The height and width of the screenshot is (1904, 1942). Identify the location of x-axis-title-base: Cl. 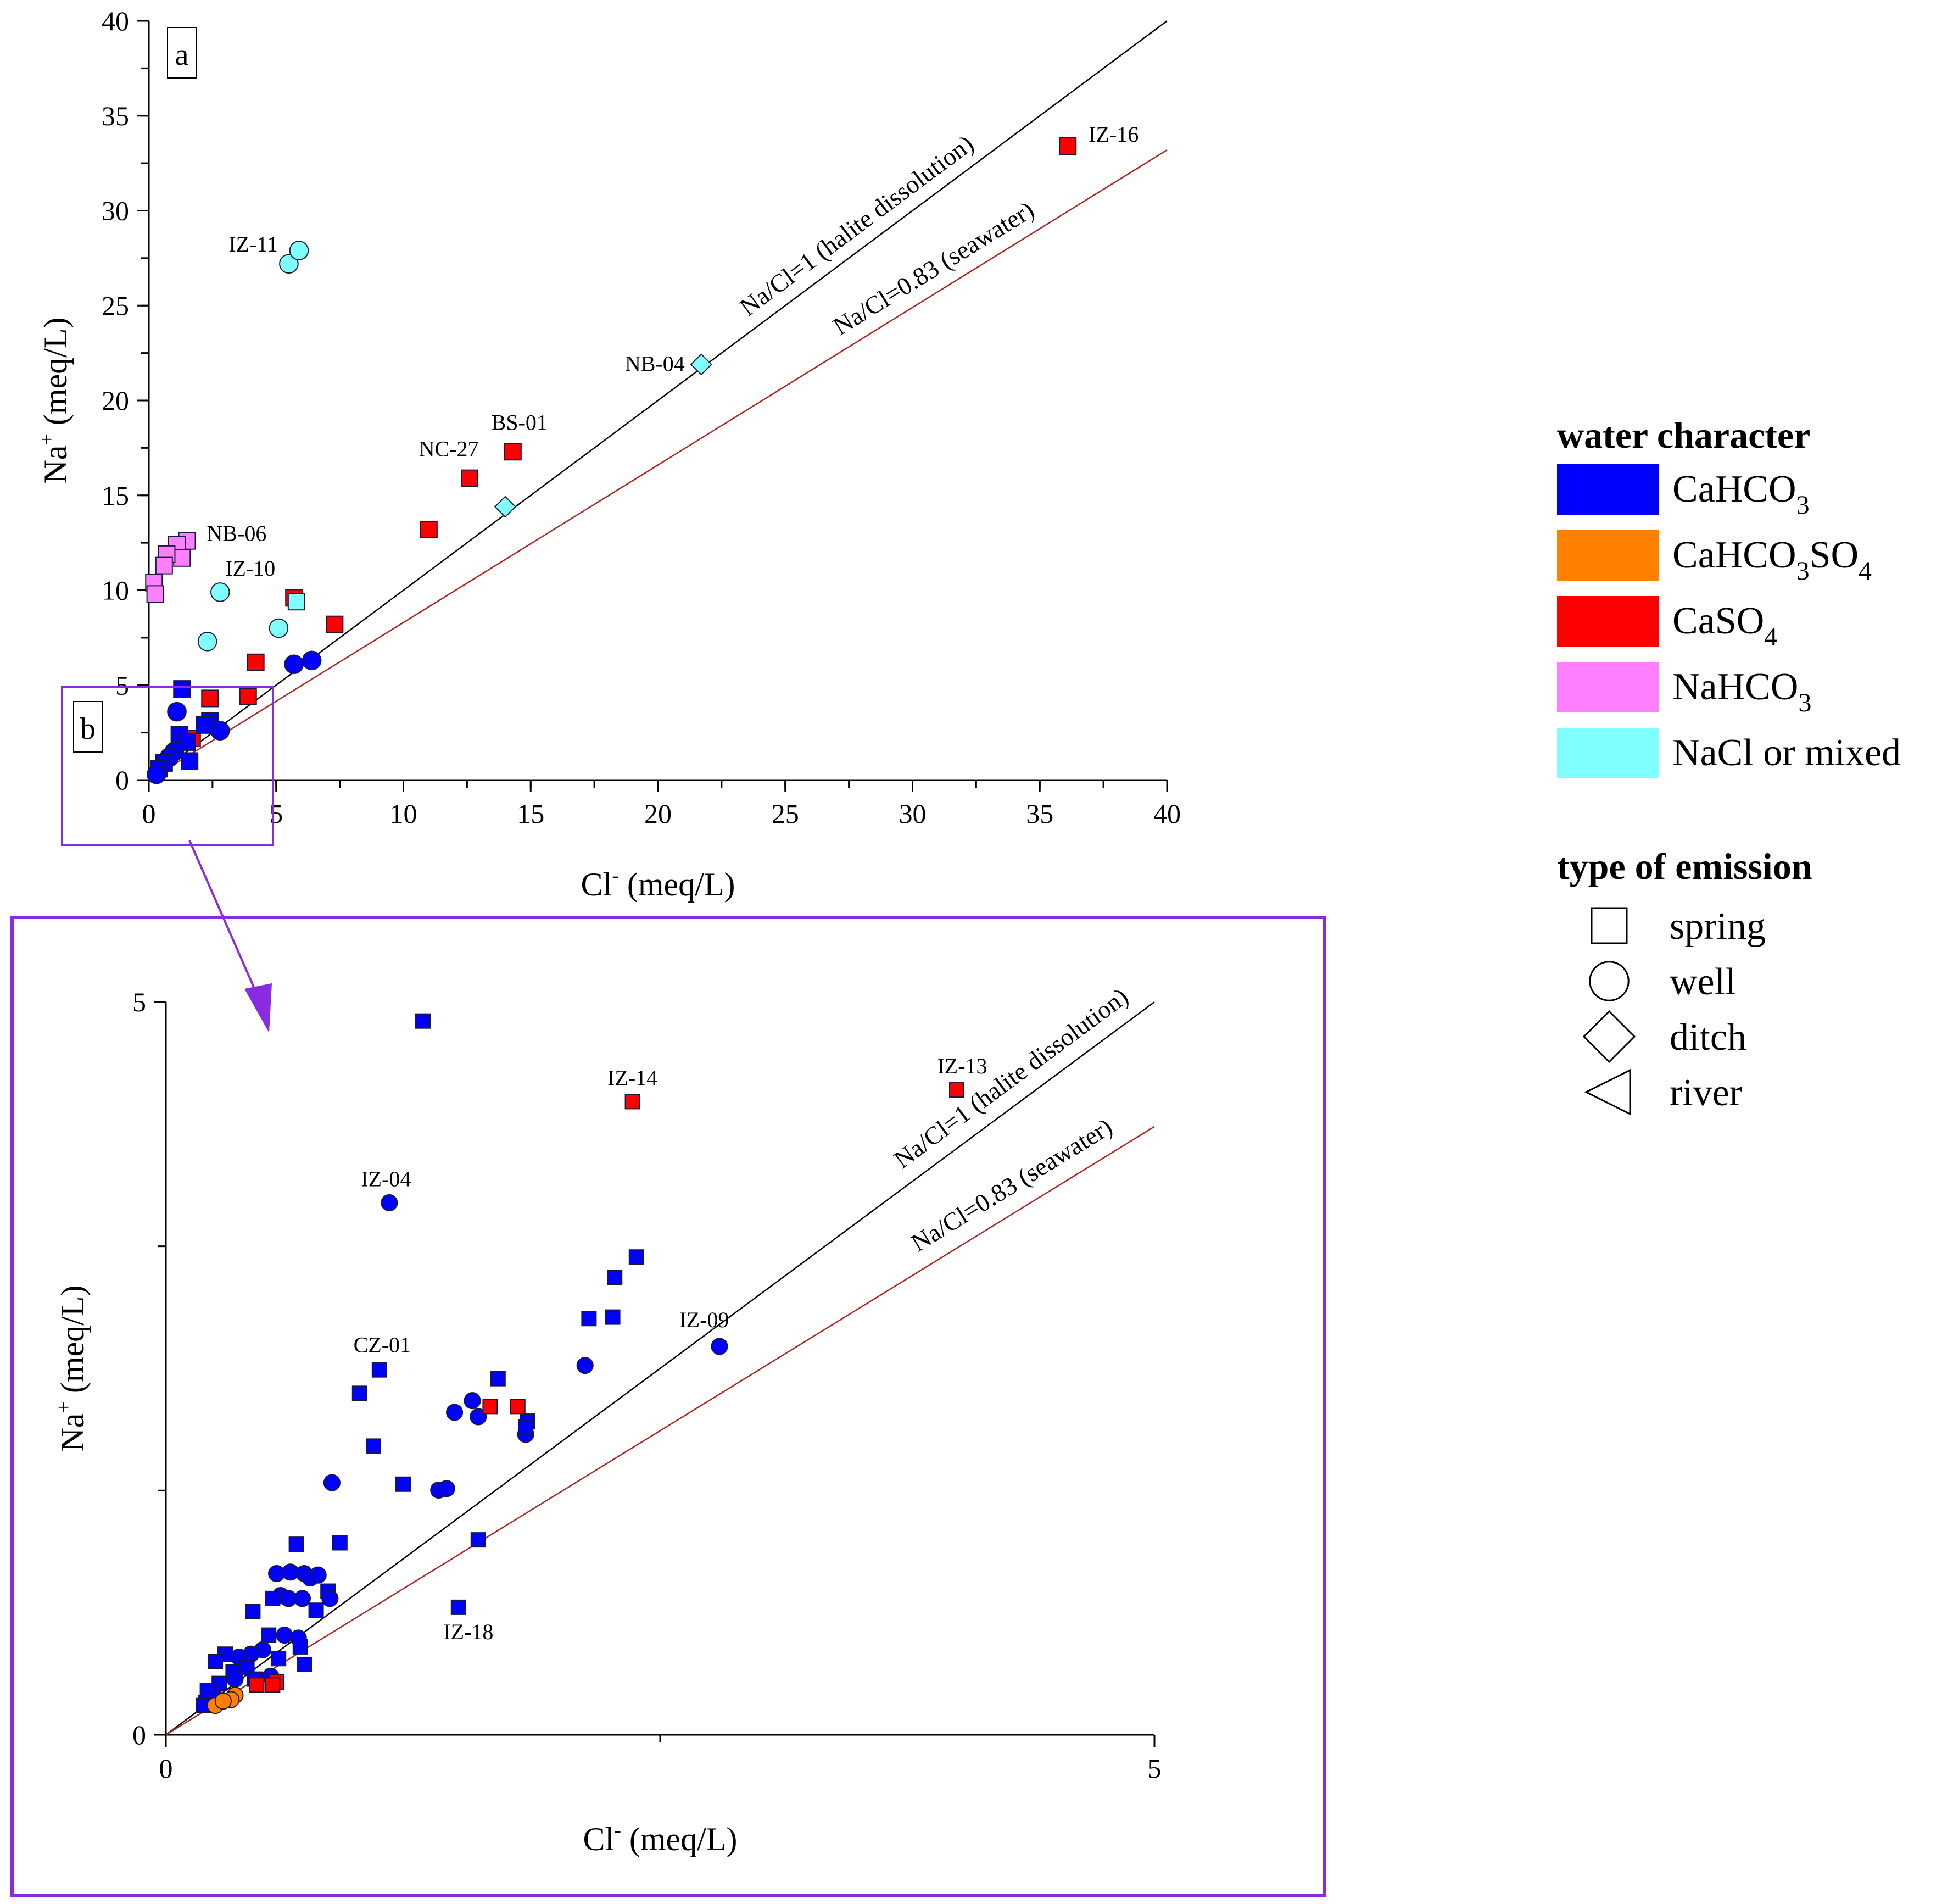
(599, 1839).